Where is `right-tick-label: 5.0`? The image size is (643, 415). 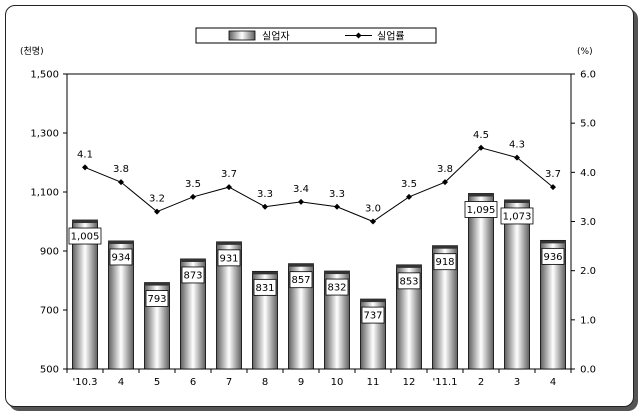 right-tick-label: 5.0 is located at coordinates (588, 124).